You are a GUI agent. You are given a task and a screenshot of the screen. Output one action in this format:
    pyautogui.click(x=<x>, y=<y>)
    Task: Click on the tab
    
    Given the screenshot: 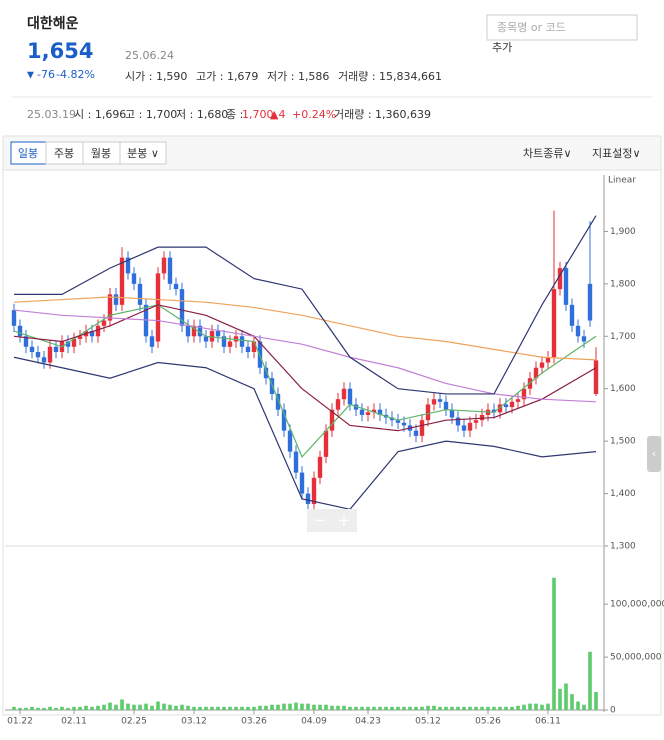 What is the action you would take?
    pyautogui.click(x=143, y=153)
    